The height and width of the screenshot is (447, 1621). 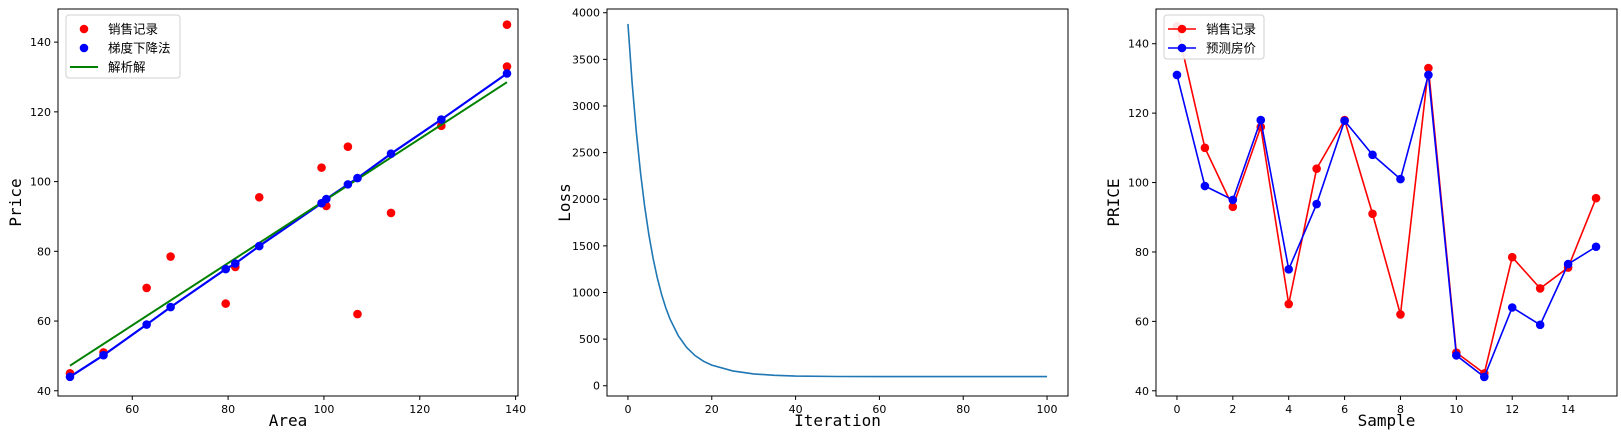 I want to click on y-tick-label: 0, so click(x=596, y=386).